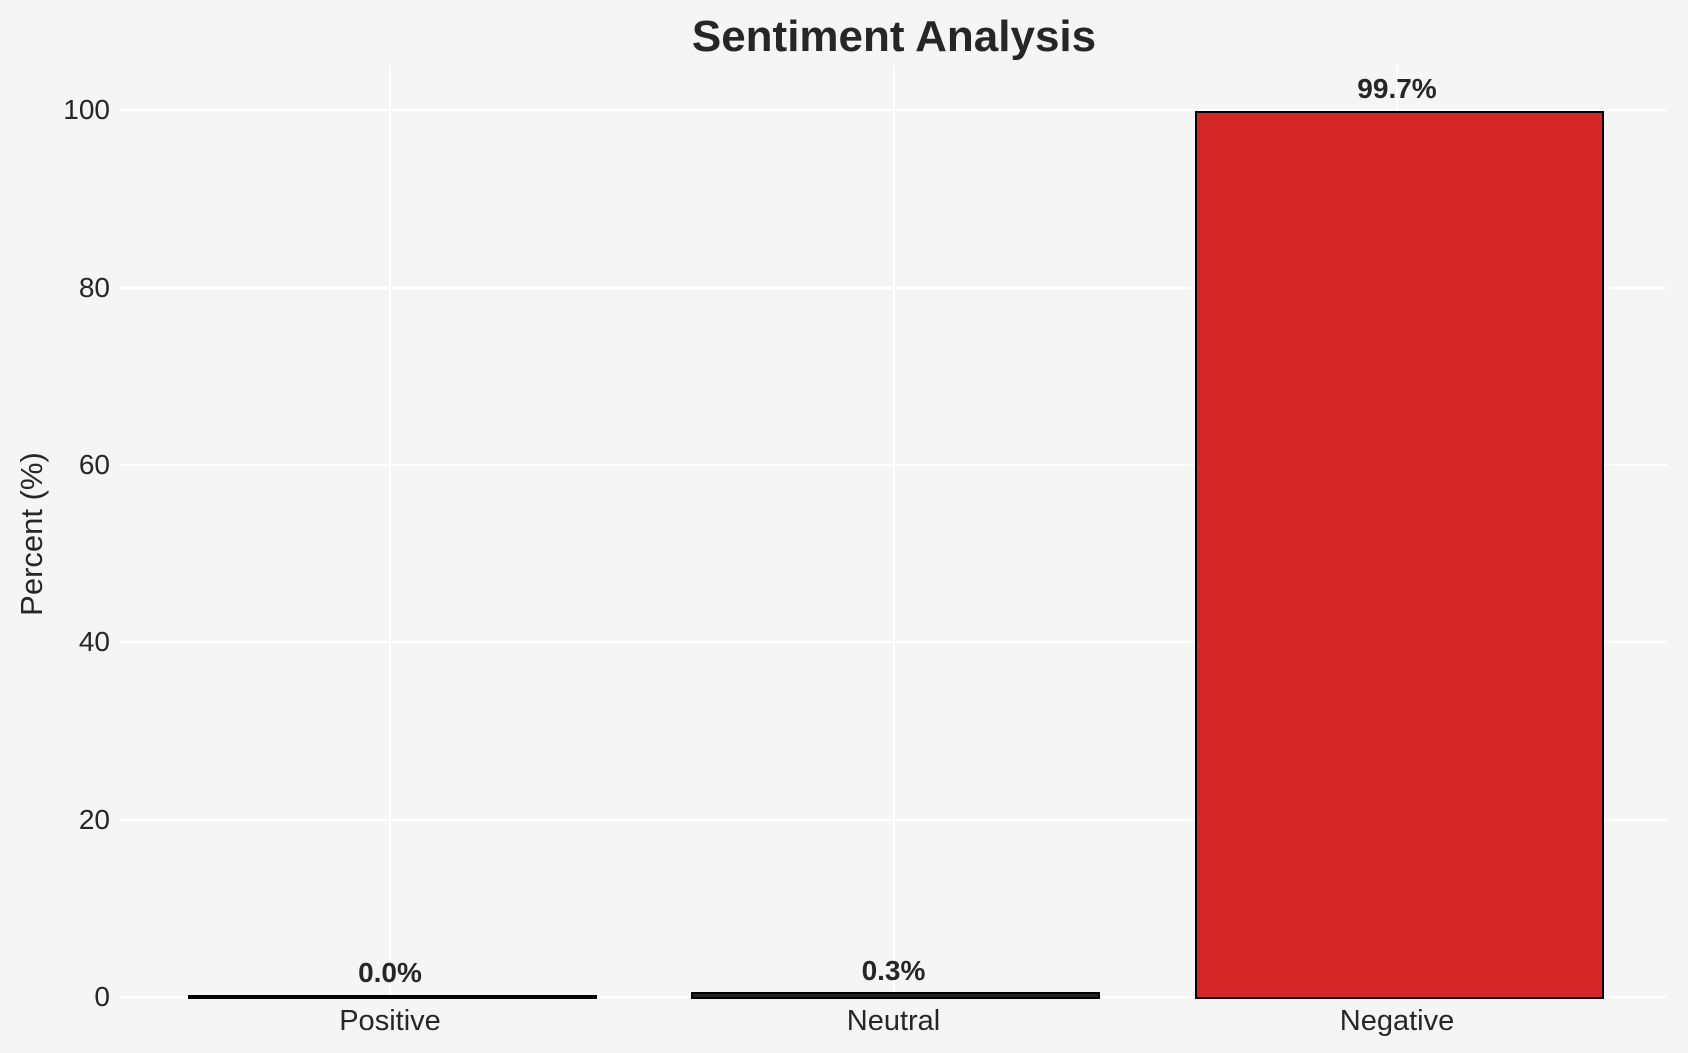 This screenshot has height=1053, width=1688. Describe the element at coordinates (895, 995) in the screenshot. I see `bar-neutral` at that location.